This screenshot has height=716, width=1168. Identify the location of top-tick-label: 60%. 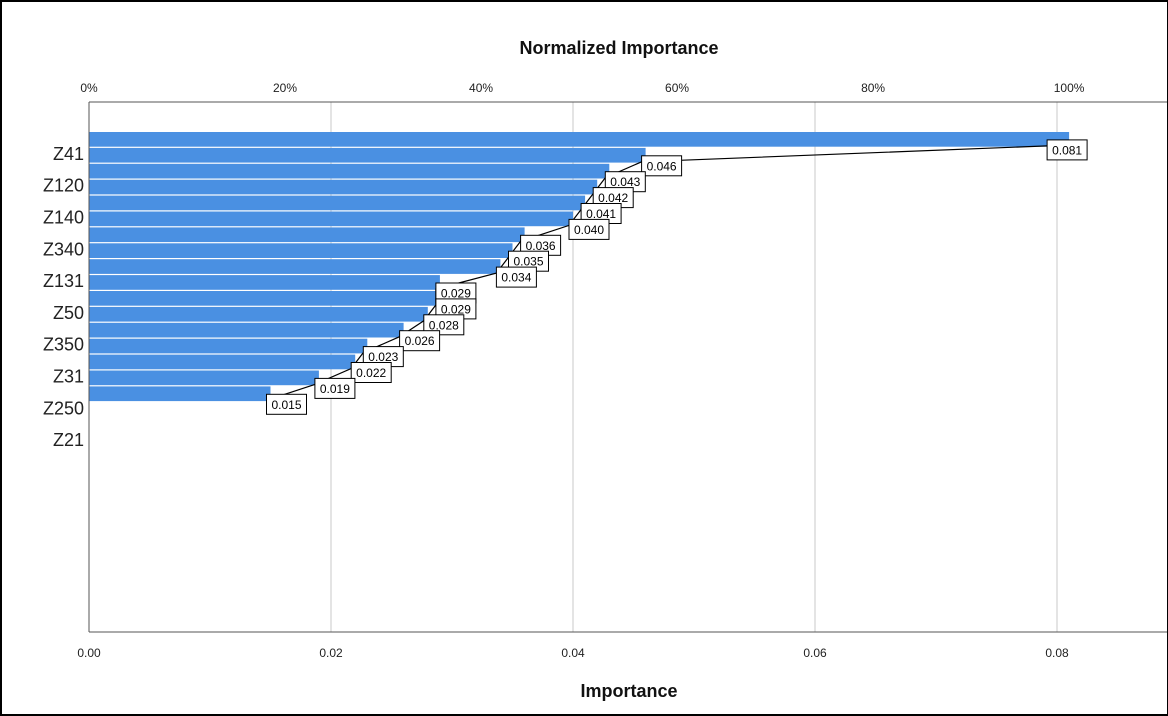
(677, 88).